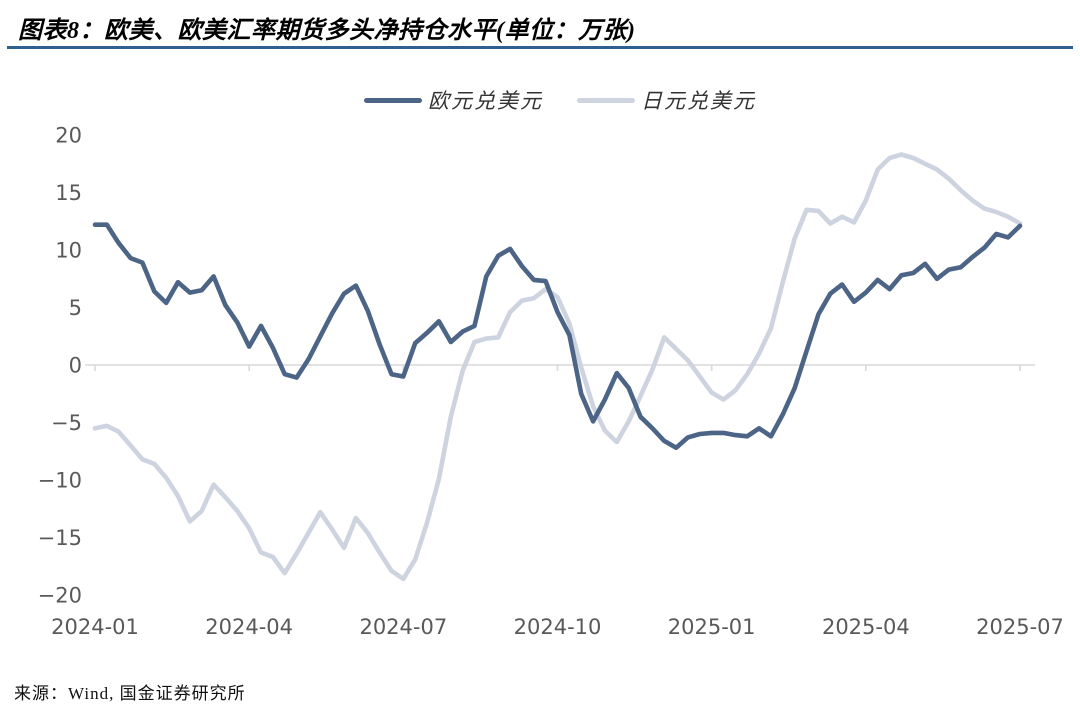  I want to click on y-axis-label: −15, so click(60, 538).